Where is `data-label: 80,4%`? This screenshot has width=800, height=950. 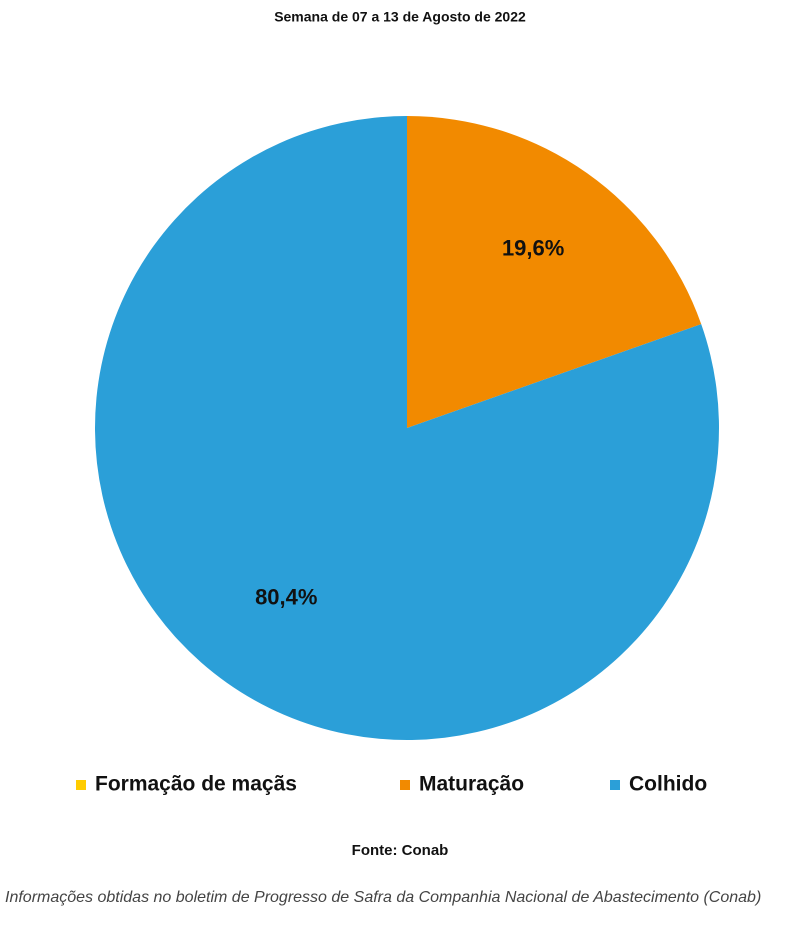 data-label: 80,4% is located at coordinates (286, 596).